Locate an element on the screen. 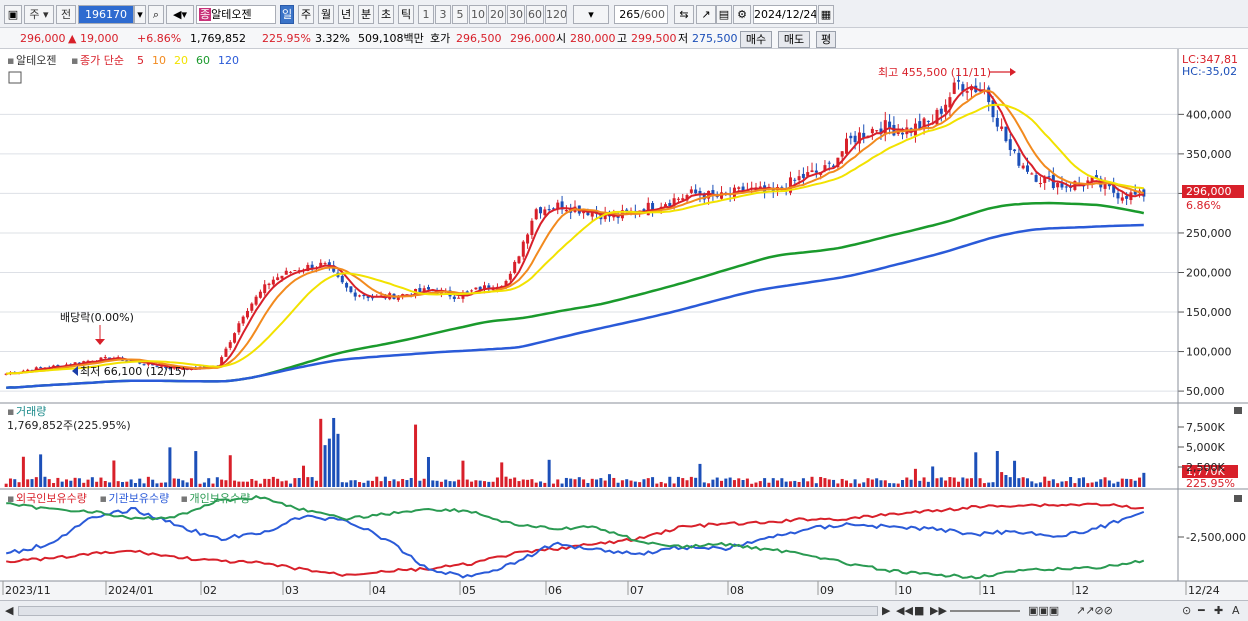 The image size is (1248, 621). scroll-bar: ◀ ▶ ◀◀ ■ ▶▶ ▣▣▣ ↗↗⊘⊘ ⊙ ━ ✚ A is located at coordinates (624, 610).